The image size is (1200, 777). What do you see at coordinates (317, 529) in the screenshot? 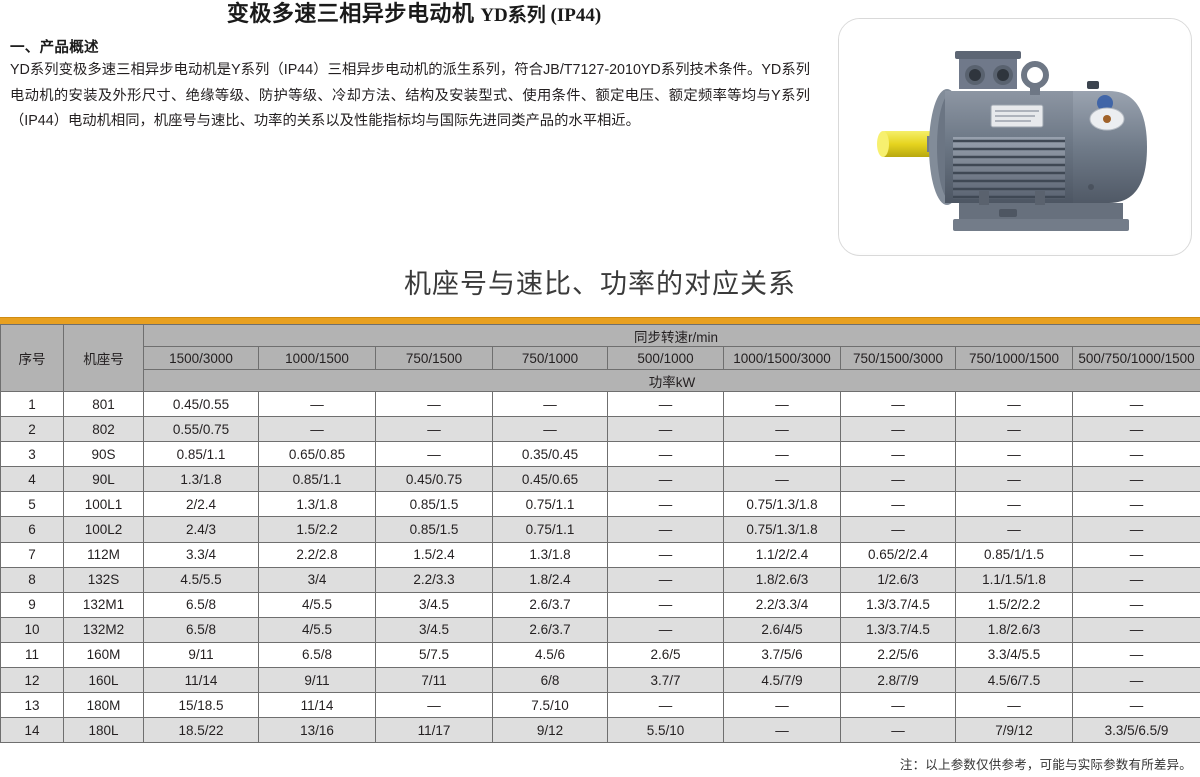
I see `cell-power-1: 1.5/2.2` at bounding box center [317, 529].